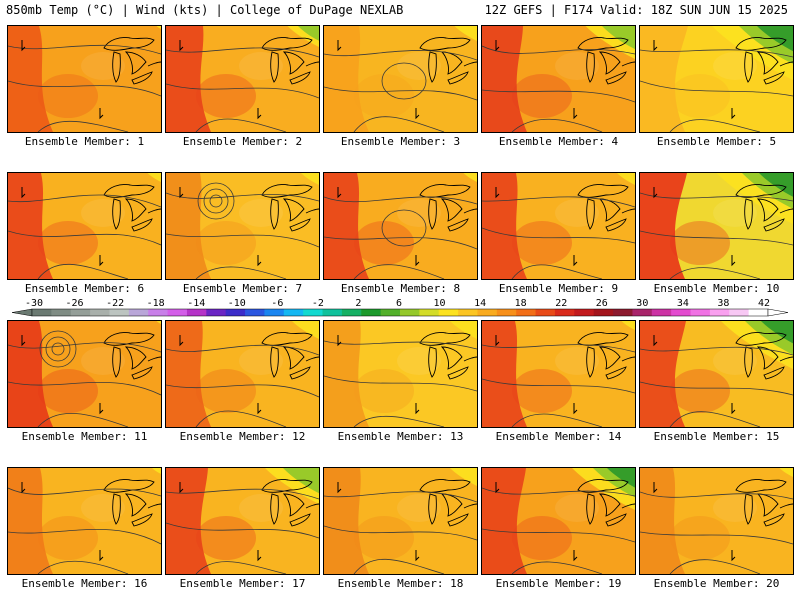  What do you see at coordinates (558, 436) in the screenshot?
I see `ensemble-member-label: Ensemble Member: 14` at bounding box center [558, 436].